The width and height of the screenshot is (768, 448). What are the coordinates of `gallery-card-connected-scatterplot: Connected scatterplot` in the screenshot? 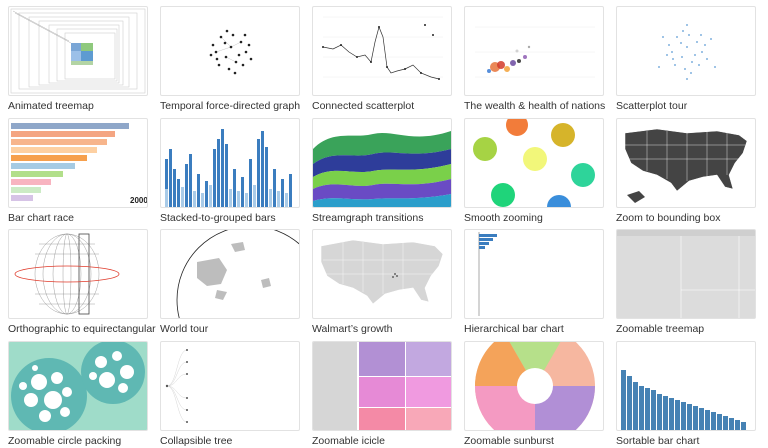 It's located at (382, 59).